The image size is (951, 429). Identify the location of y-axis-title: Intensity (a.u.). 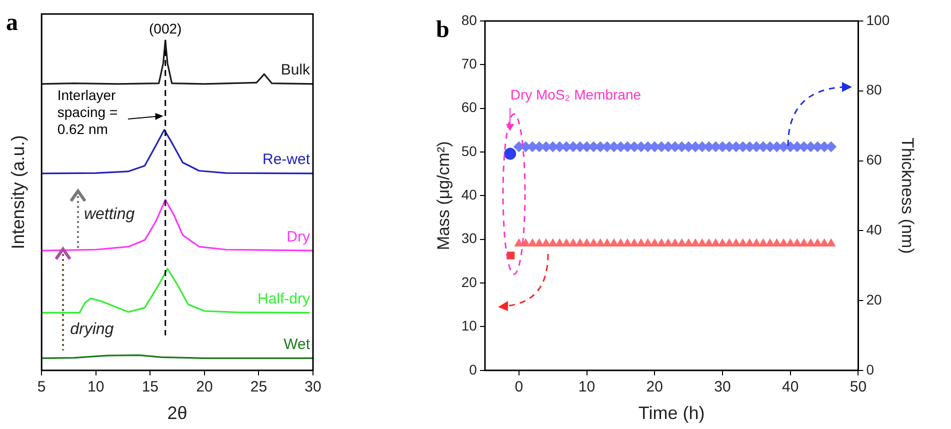
(18, 192).